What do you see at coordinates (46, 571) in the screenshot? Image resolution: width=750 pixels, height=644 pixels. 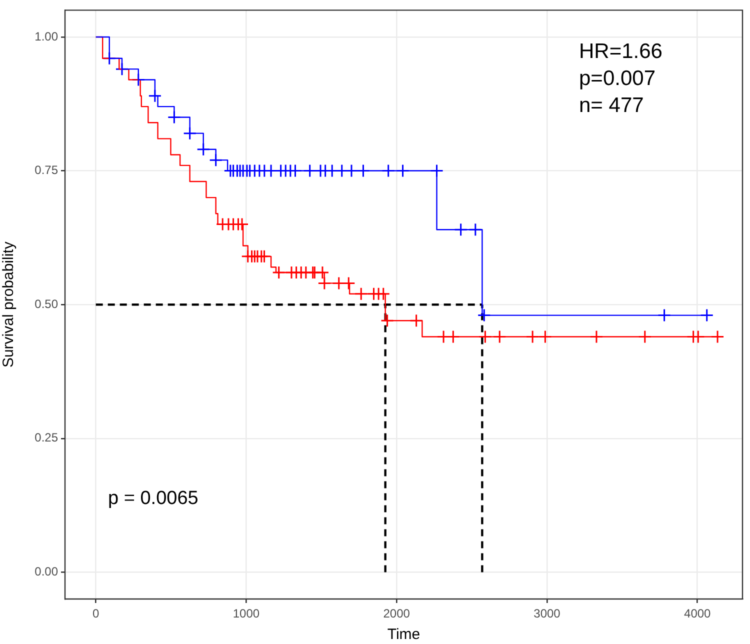 I see `y-tick-label: 0.00` at bounding box center [46, 571].